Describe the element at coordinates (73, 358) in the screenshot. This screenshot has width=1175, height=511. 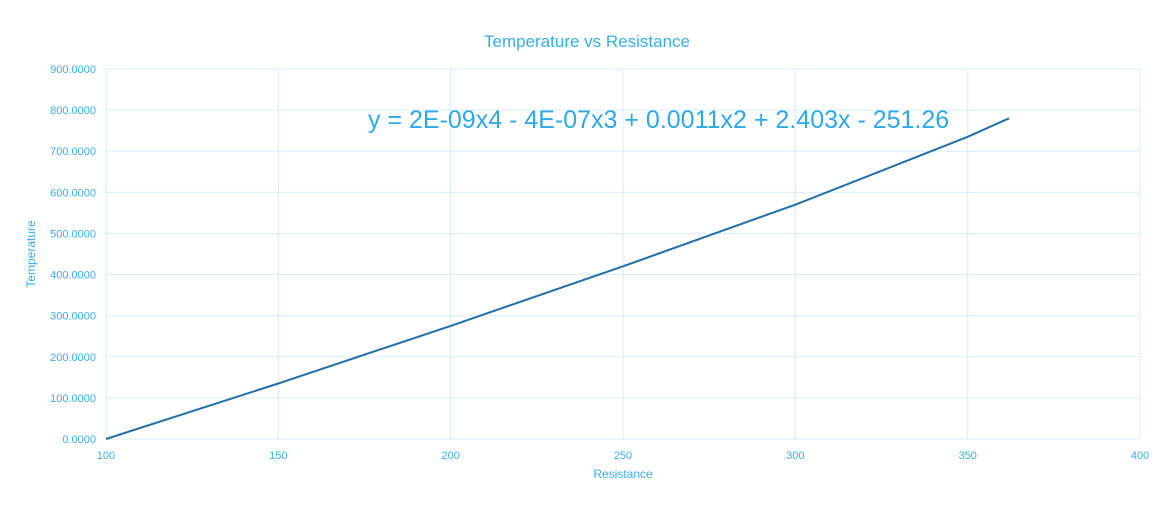
I see `y-tick-label: 200.0000` at that location.